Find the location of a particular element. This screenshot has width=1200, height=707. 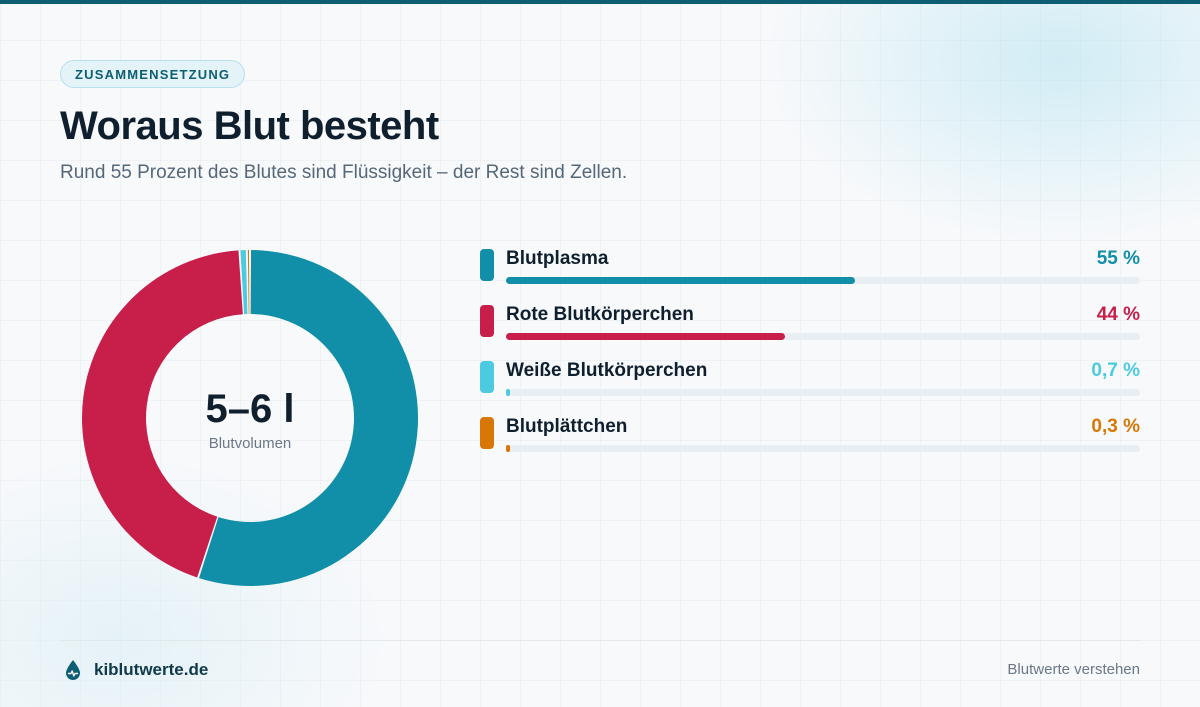

top-accent-bar is located at coordinates (600, 2).